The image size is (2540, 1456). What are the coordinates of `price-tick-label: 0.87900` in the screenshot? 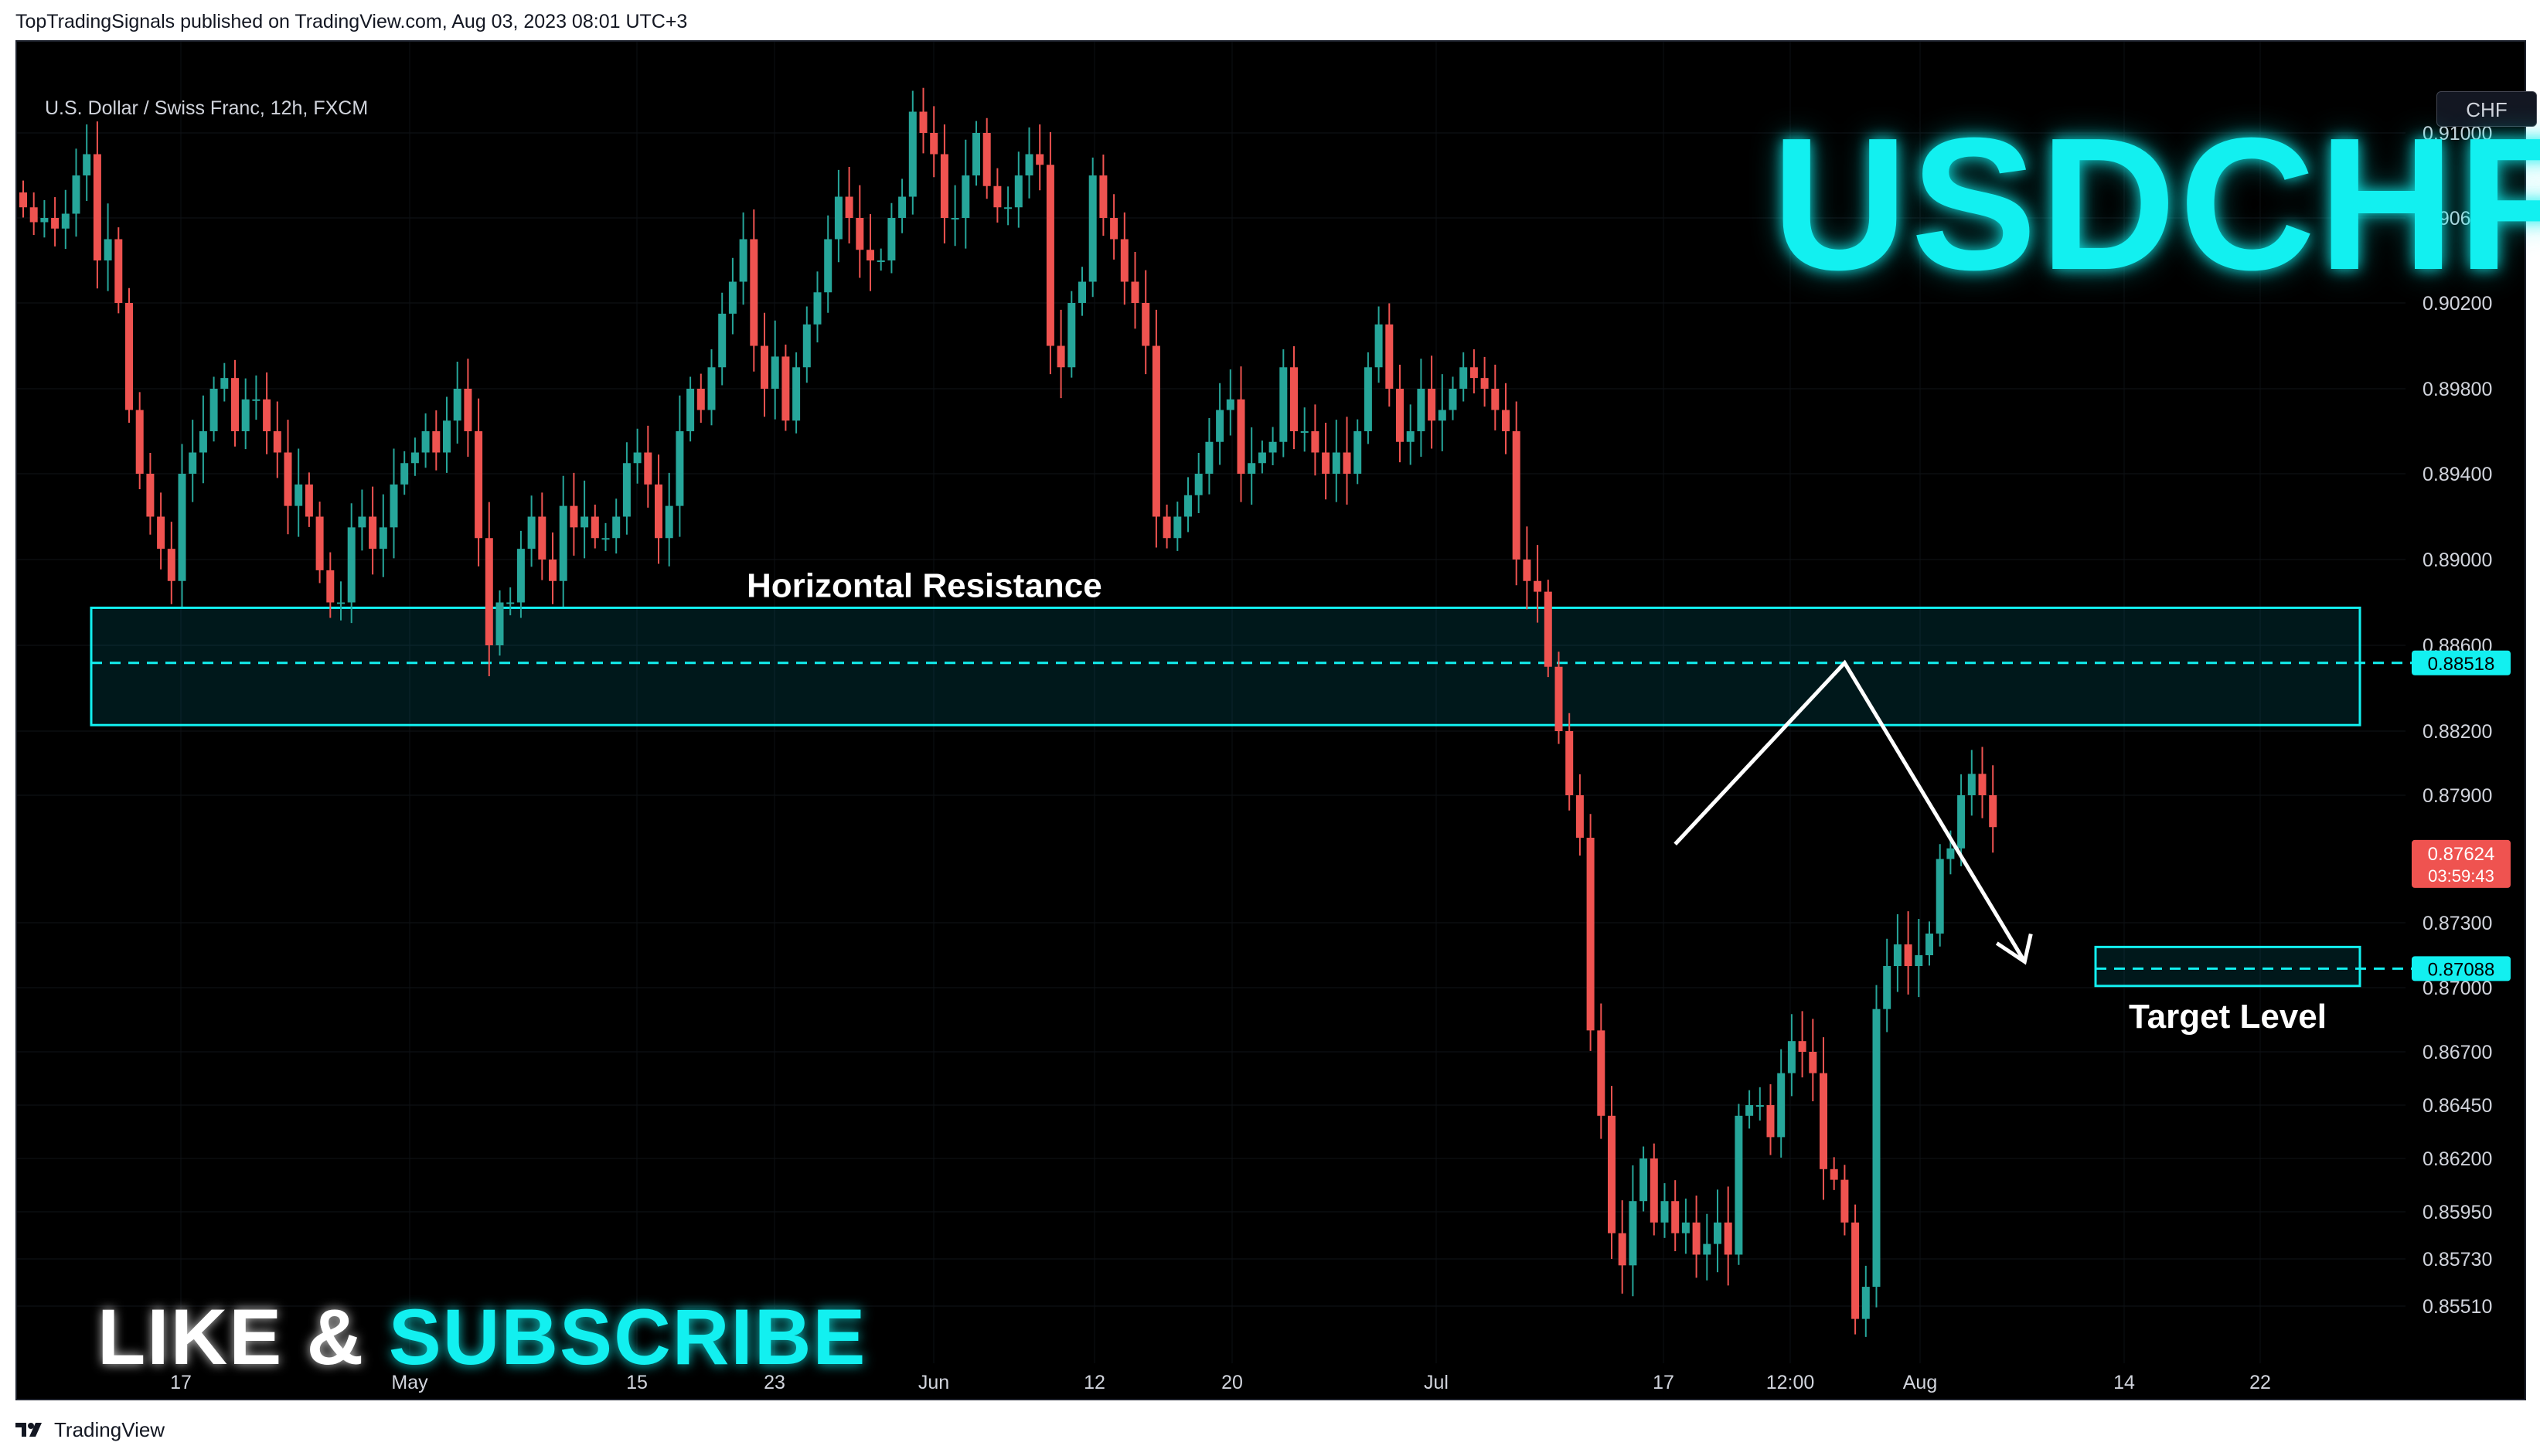 It's located at (2458, 796).